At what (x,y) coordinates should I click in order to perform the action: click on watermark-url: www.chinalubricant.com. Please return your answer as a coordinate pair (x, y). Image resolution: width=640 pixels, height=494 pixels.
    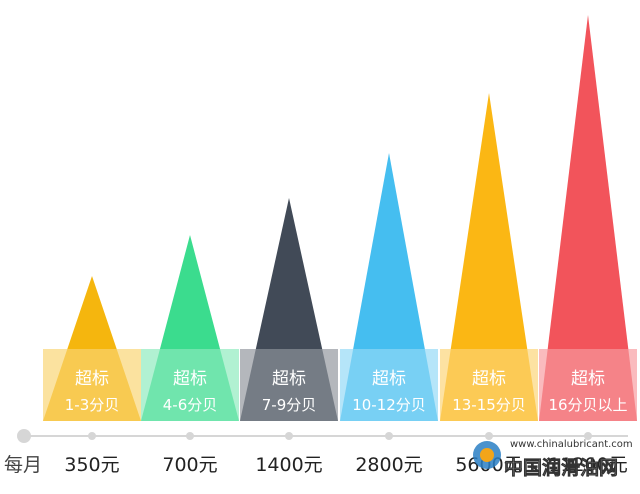
    Looking at the image, I should click on (571, 444).